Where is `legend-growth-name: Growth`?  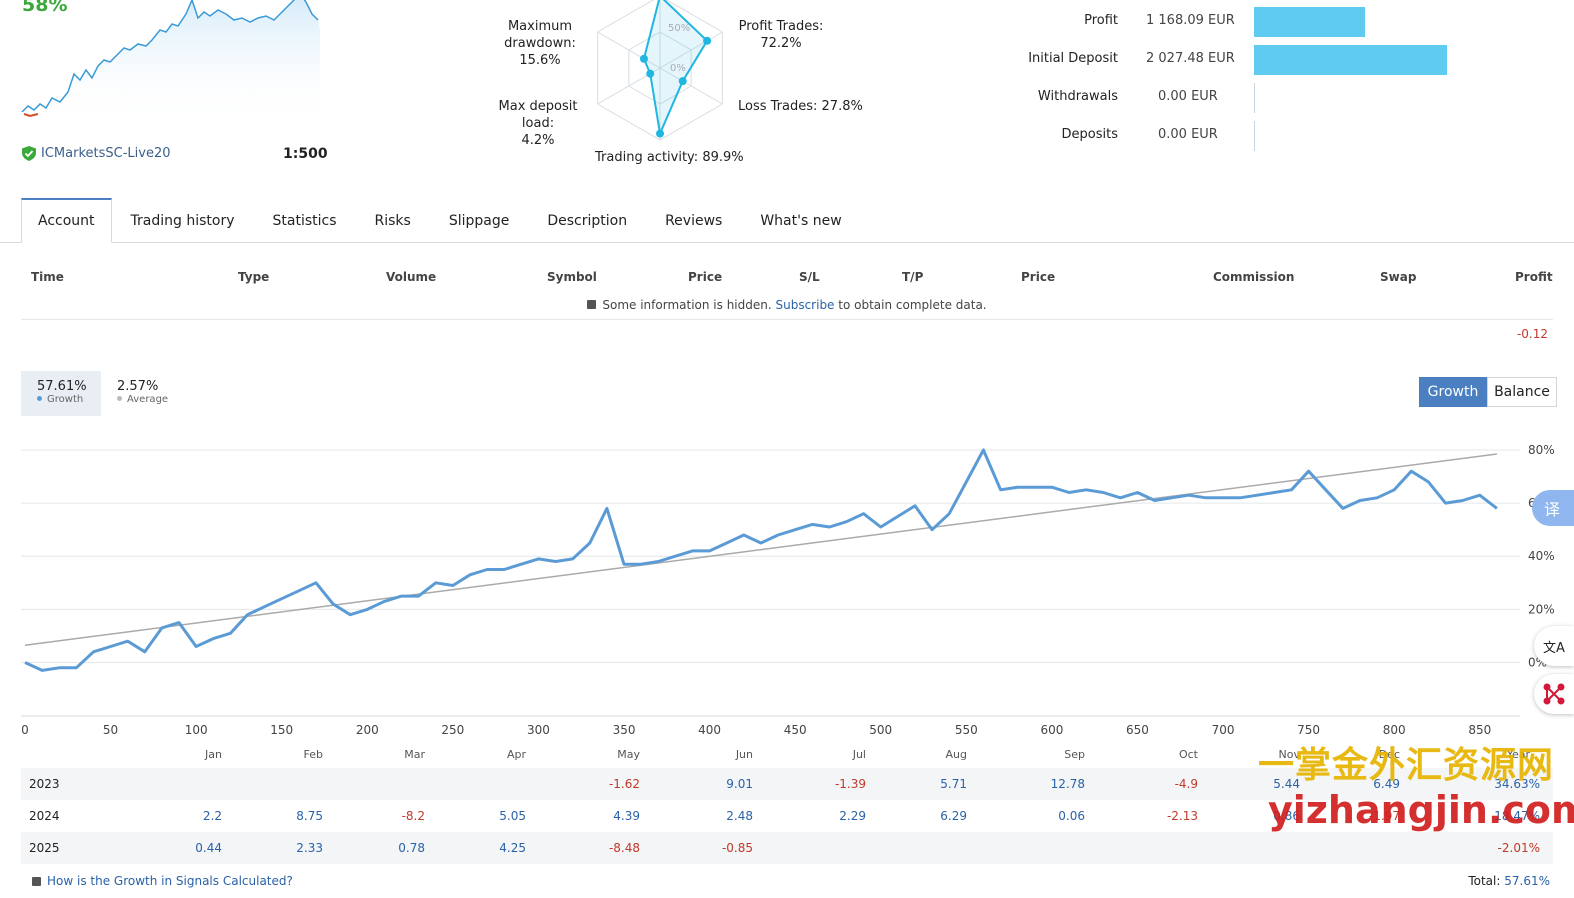
legend-growth-name: Growth is located at coordinates (65, 399).